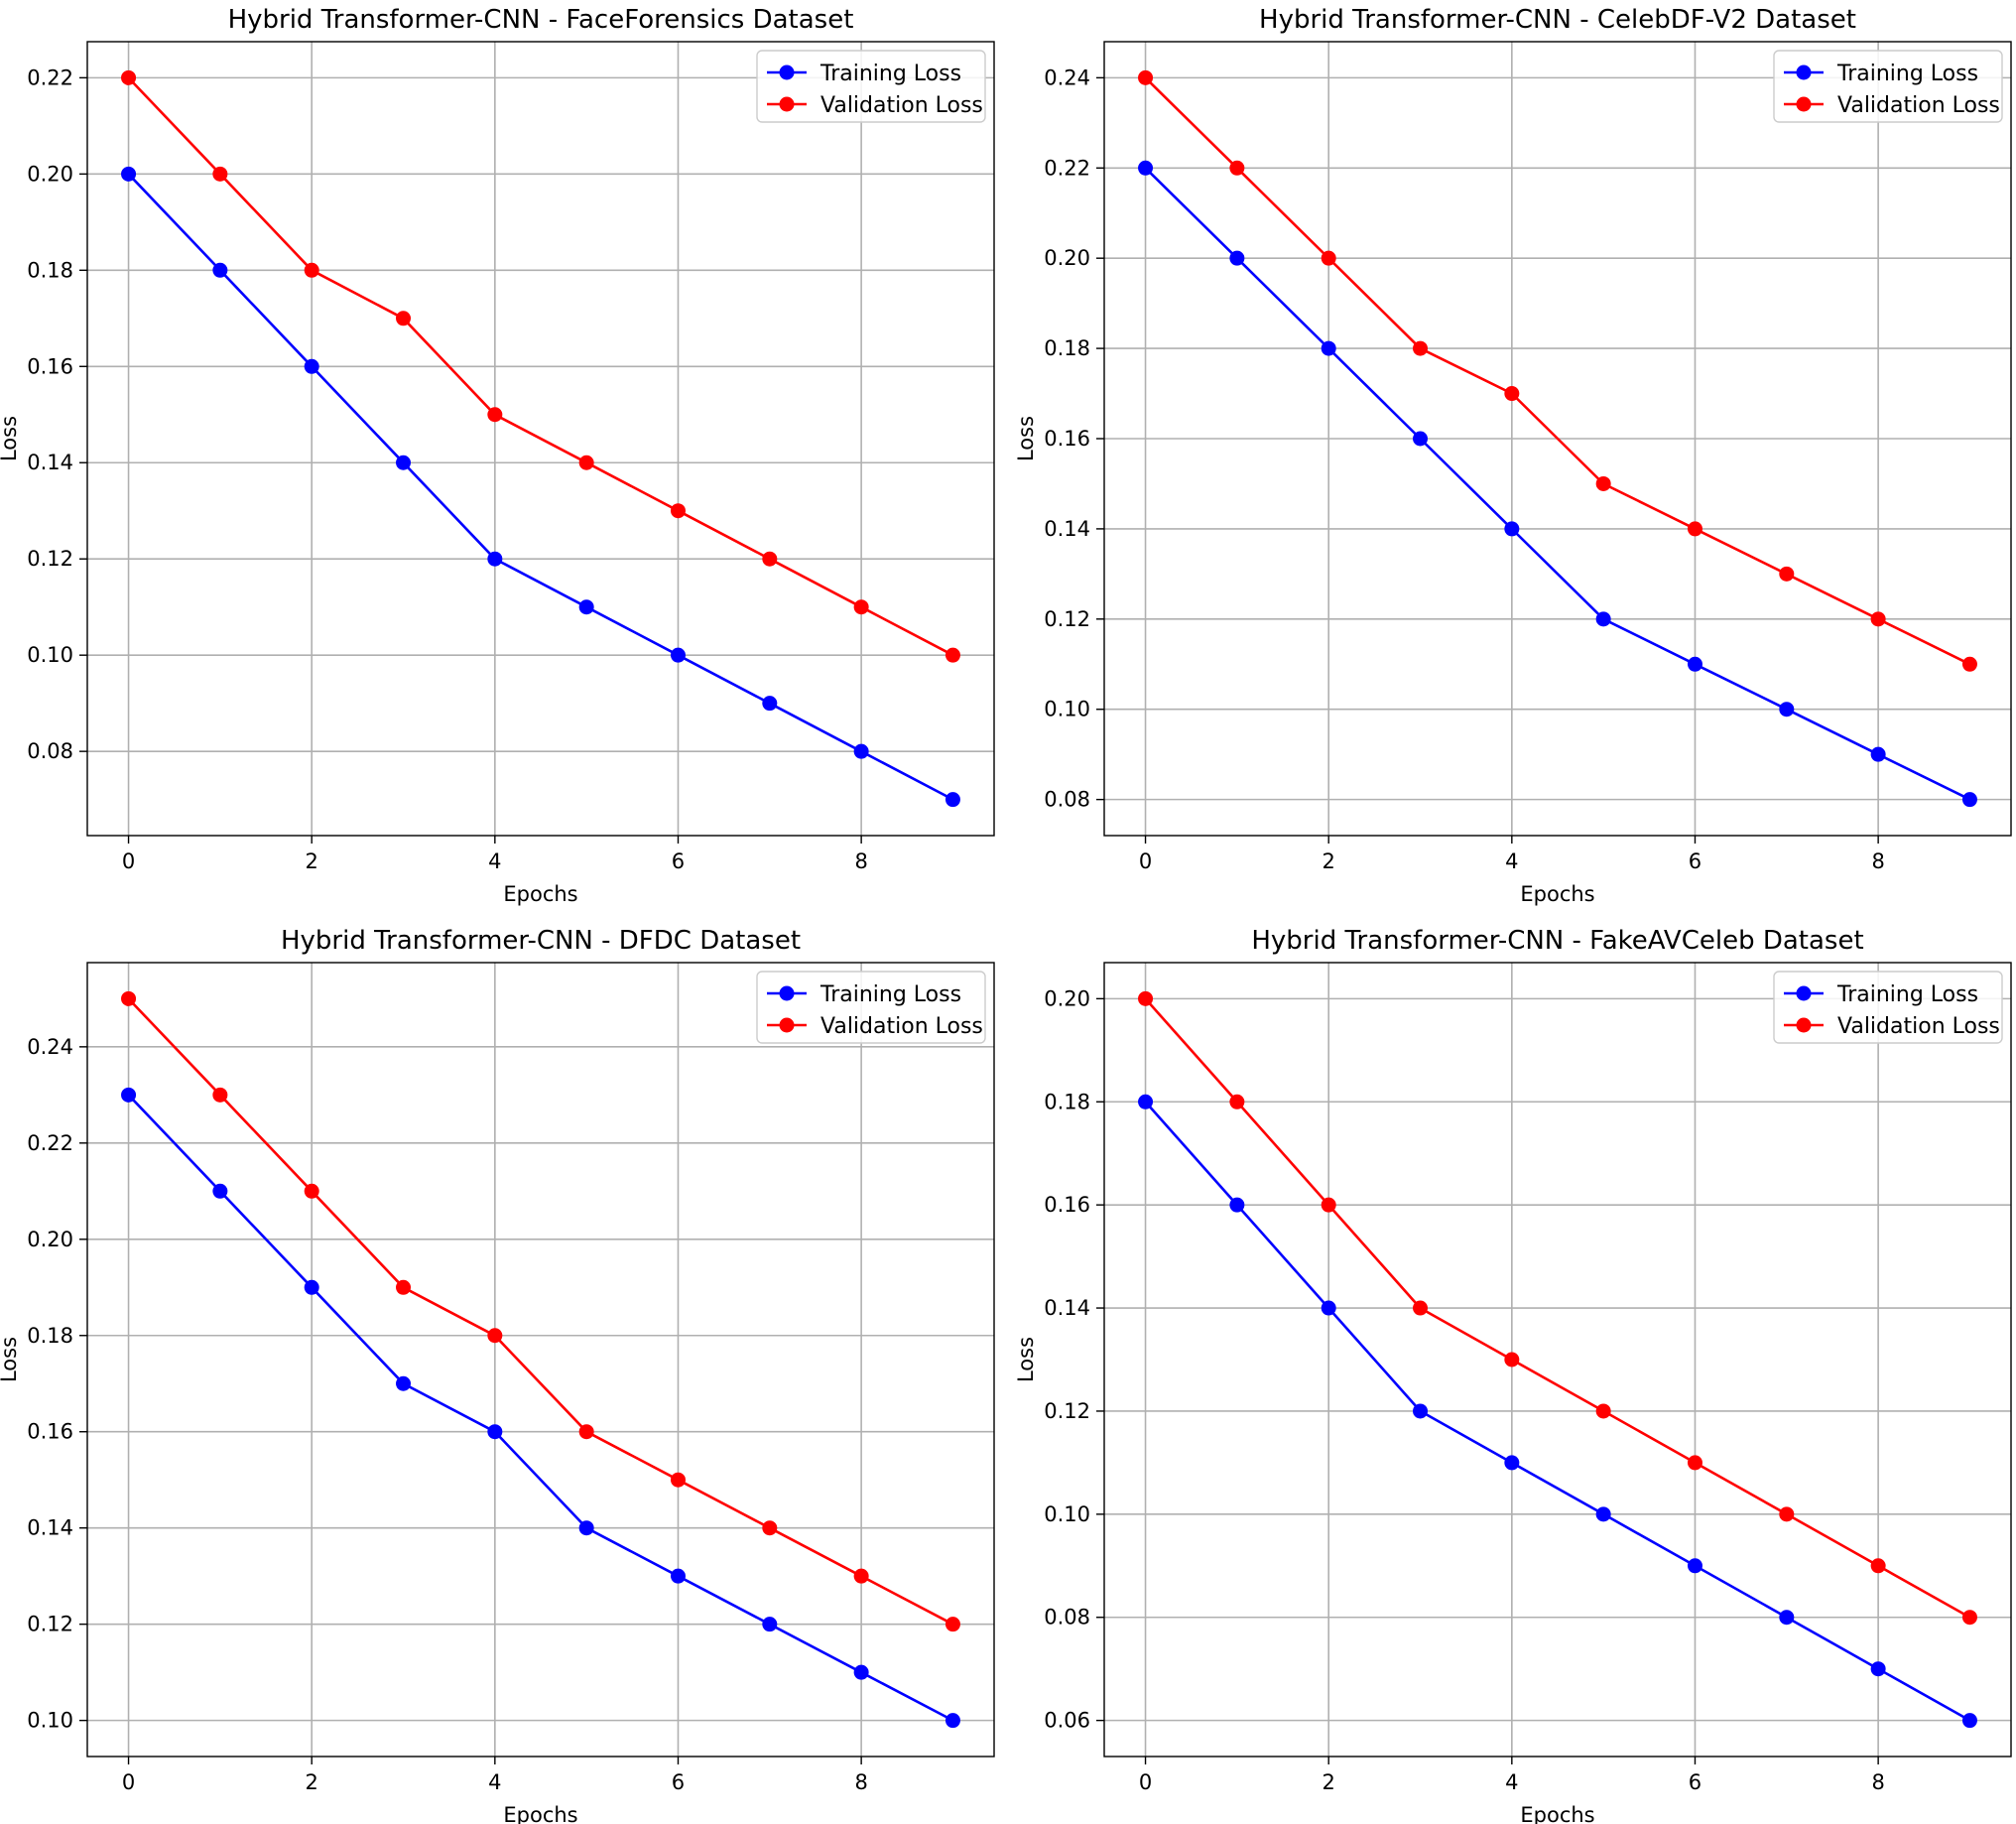 The image size is (2016, 1824). Describe the element at coordinates (1918, 1026) in the screenshot. I see `legend-label-validation: Validation Loss` at that location.